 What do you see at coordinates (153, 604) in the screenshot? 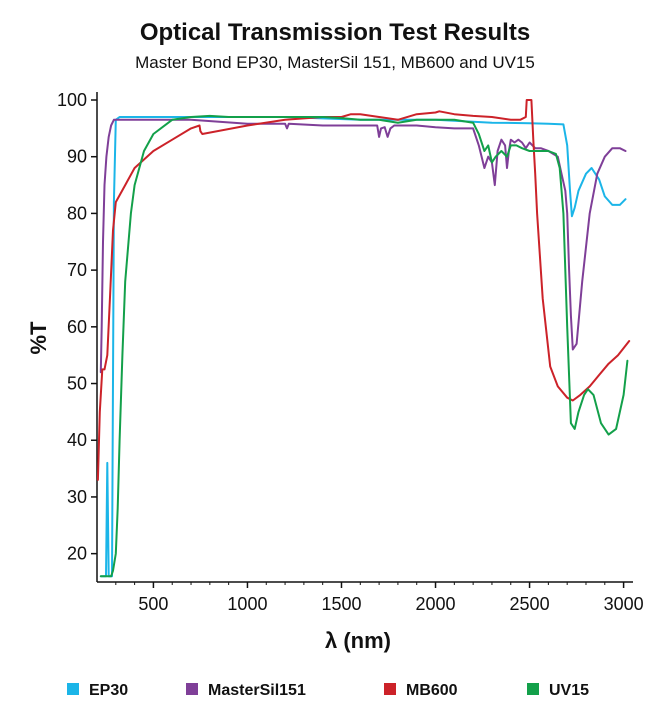
I see `x-tick-label: 500` at bounding box center [153, 604].